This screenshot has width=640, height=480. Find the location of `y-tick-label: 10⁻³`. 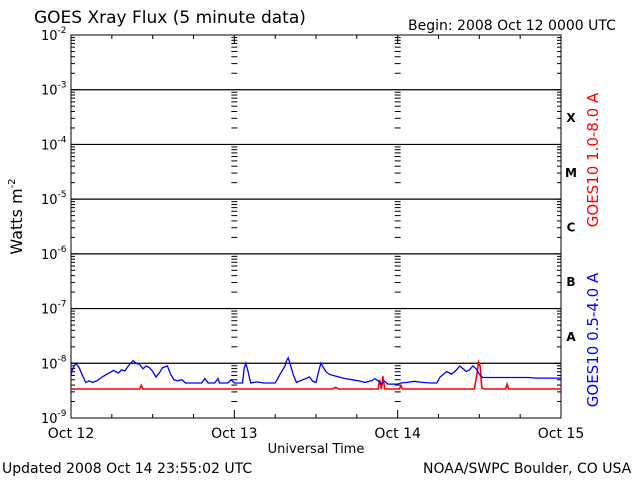

y-tick-label: 10⁻³ is located at coordinates (54, 90).